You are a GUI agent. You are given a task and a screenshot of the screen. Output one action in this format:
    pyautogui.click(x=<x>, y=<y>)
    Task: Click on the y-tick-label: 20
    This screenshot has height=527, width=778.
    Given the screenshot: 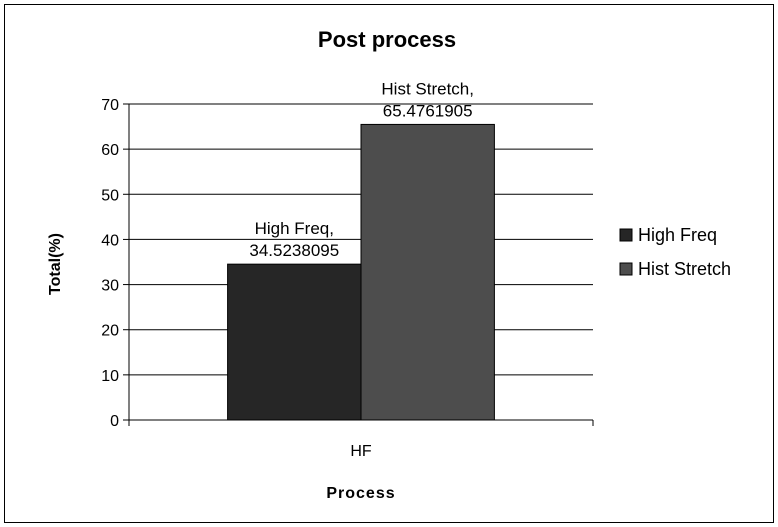 What is the action you would take?
    pyautogui.click(x=110, y=331)
    